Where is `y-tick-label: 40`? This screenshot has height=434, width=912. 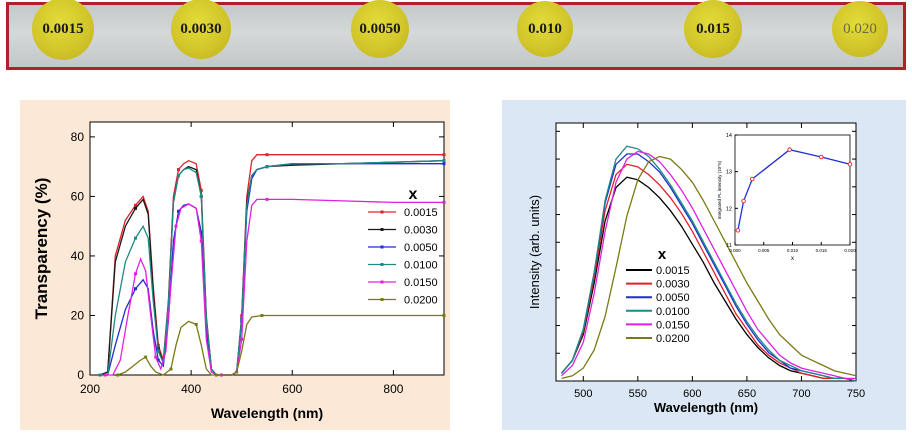 y-tick-label: 40 is located at coordinates (78, 256).